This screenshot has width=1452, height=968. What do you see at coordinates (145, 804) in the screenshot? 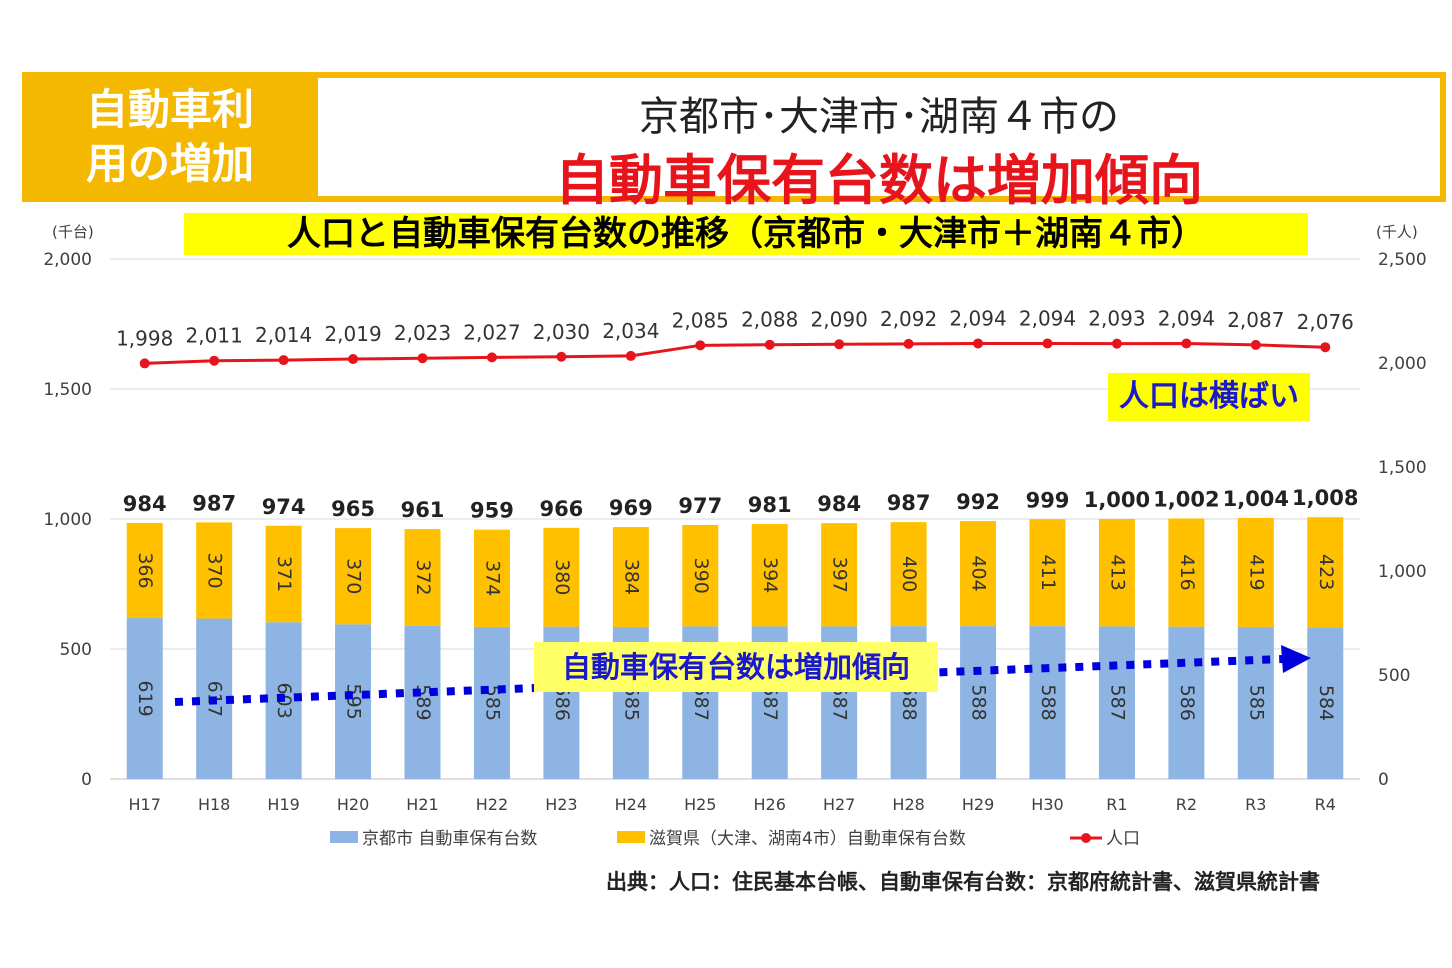
I see `x-axis-tick-label: H17` at bounding box center [145, 804].